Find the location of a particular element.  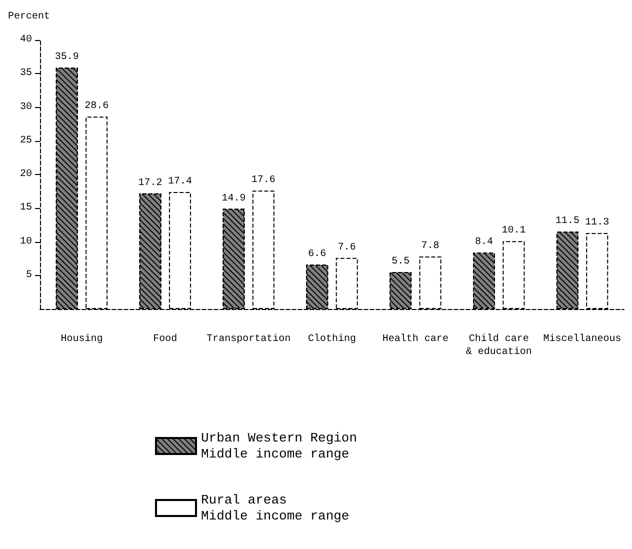

data-label: 17.2 is located at coordinates (150, 183).